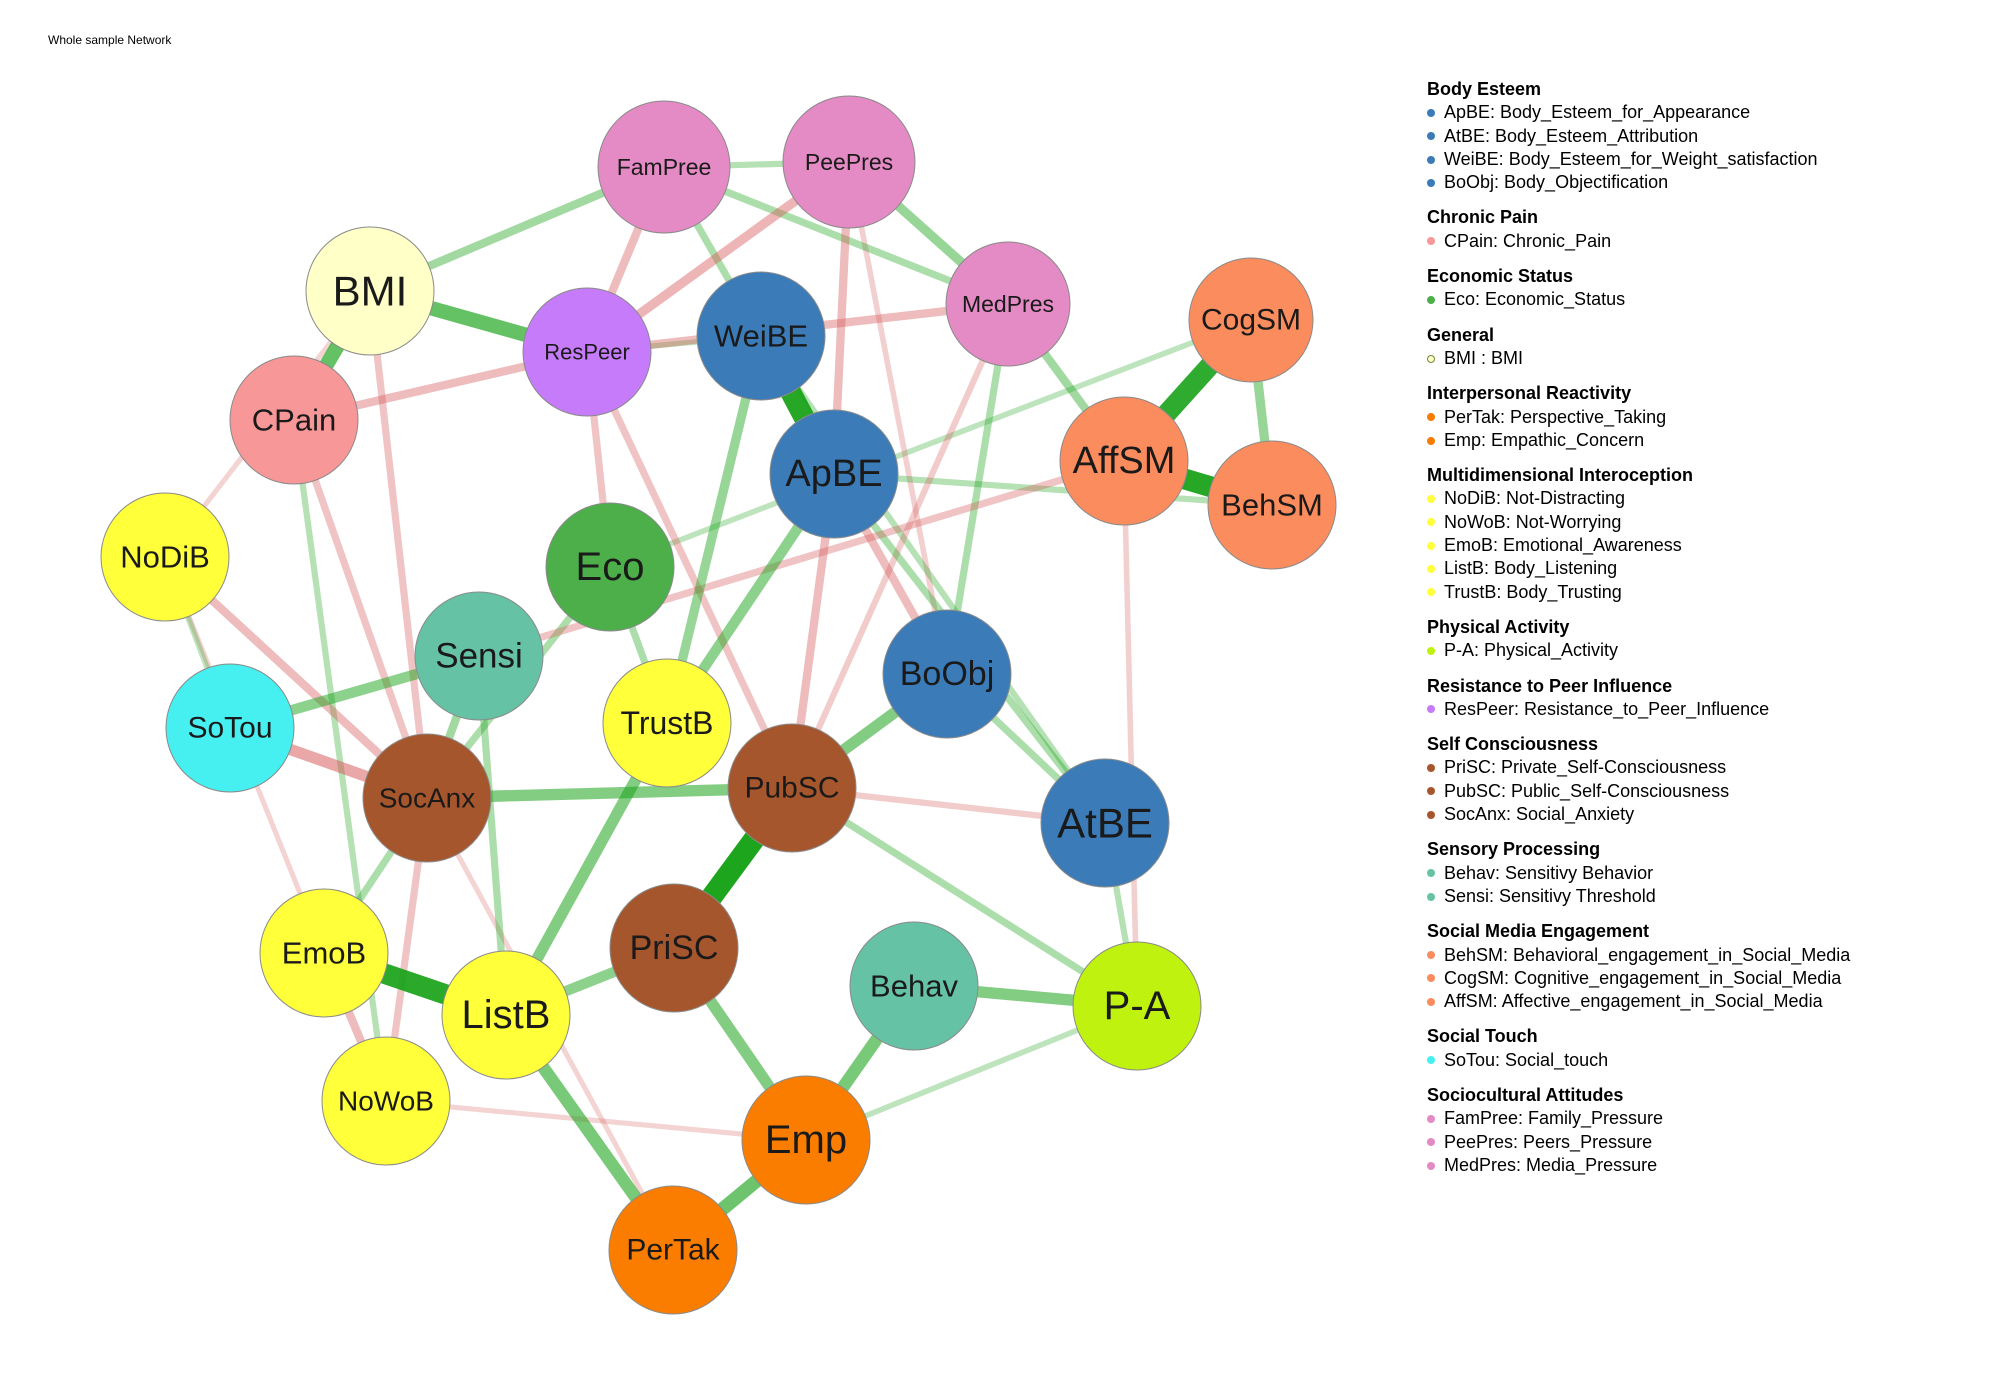  What do you see at coordinates (1531, 568) in the screenshot?
I see `legend-item-label: ListB: Body_Listening` at bounding box center [1531, 568].